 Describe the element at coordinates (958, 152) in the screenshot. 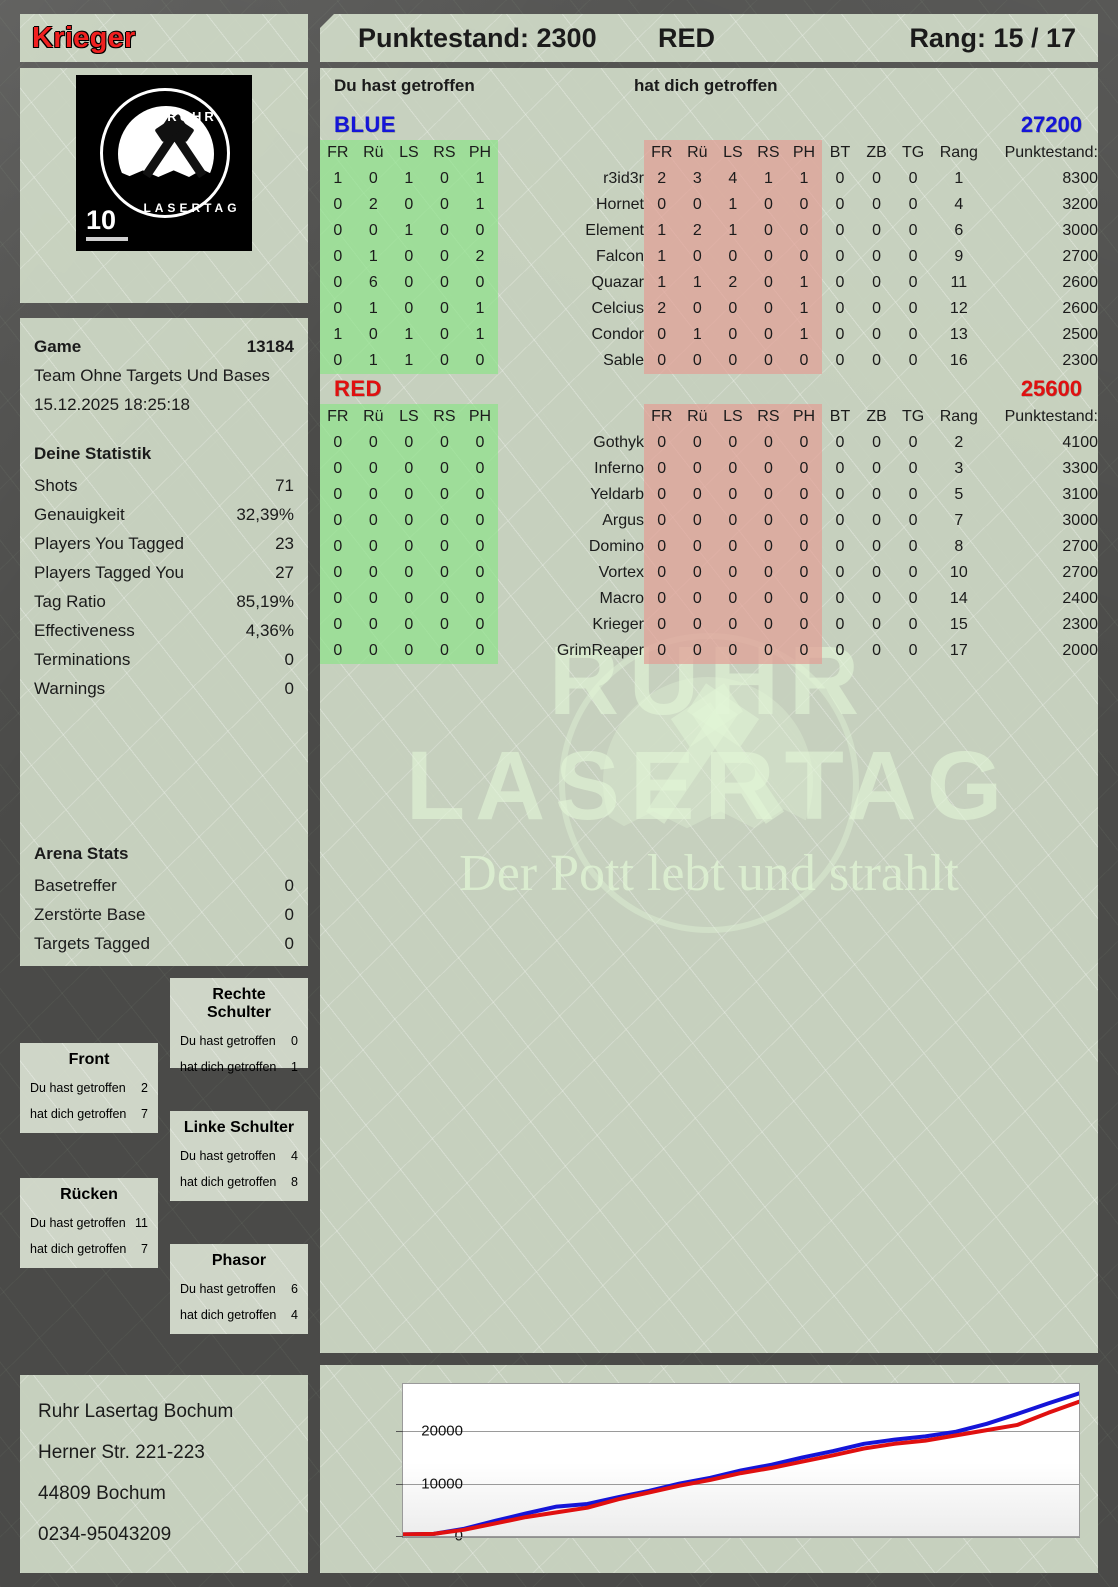

I see `col-header-rang: Rang` at that location.